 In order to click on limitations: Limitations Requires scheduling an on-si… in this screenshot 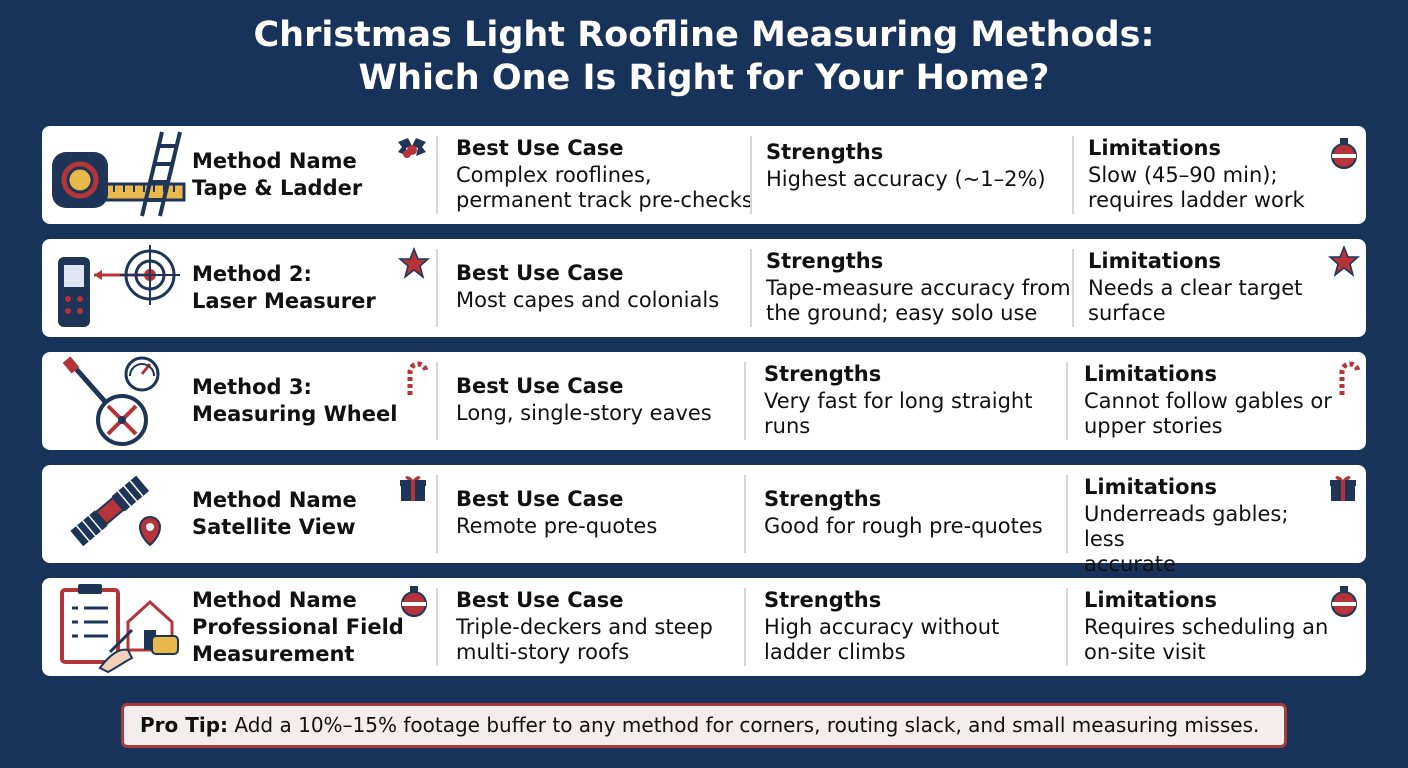, I will do `click(1209, 626)`.